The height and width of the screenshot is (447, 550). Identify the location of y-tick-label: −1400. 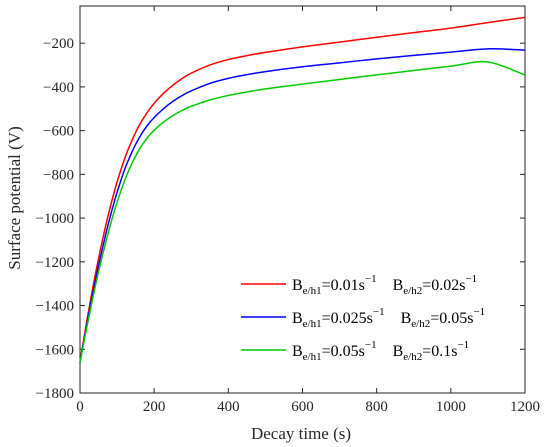
(55, 307).